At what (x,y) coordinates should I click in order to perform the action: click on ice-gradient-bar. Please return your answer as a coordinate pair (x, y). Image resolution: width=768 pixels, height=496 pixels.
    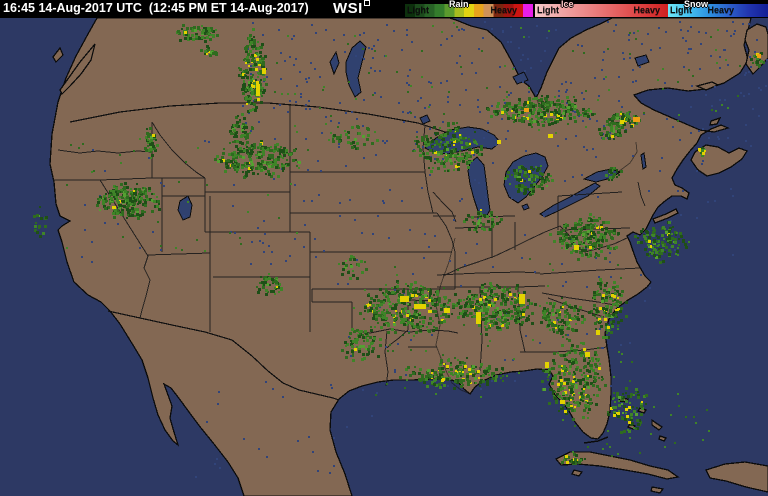
    Looking at the image, I should click on (604, 10).